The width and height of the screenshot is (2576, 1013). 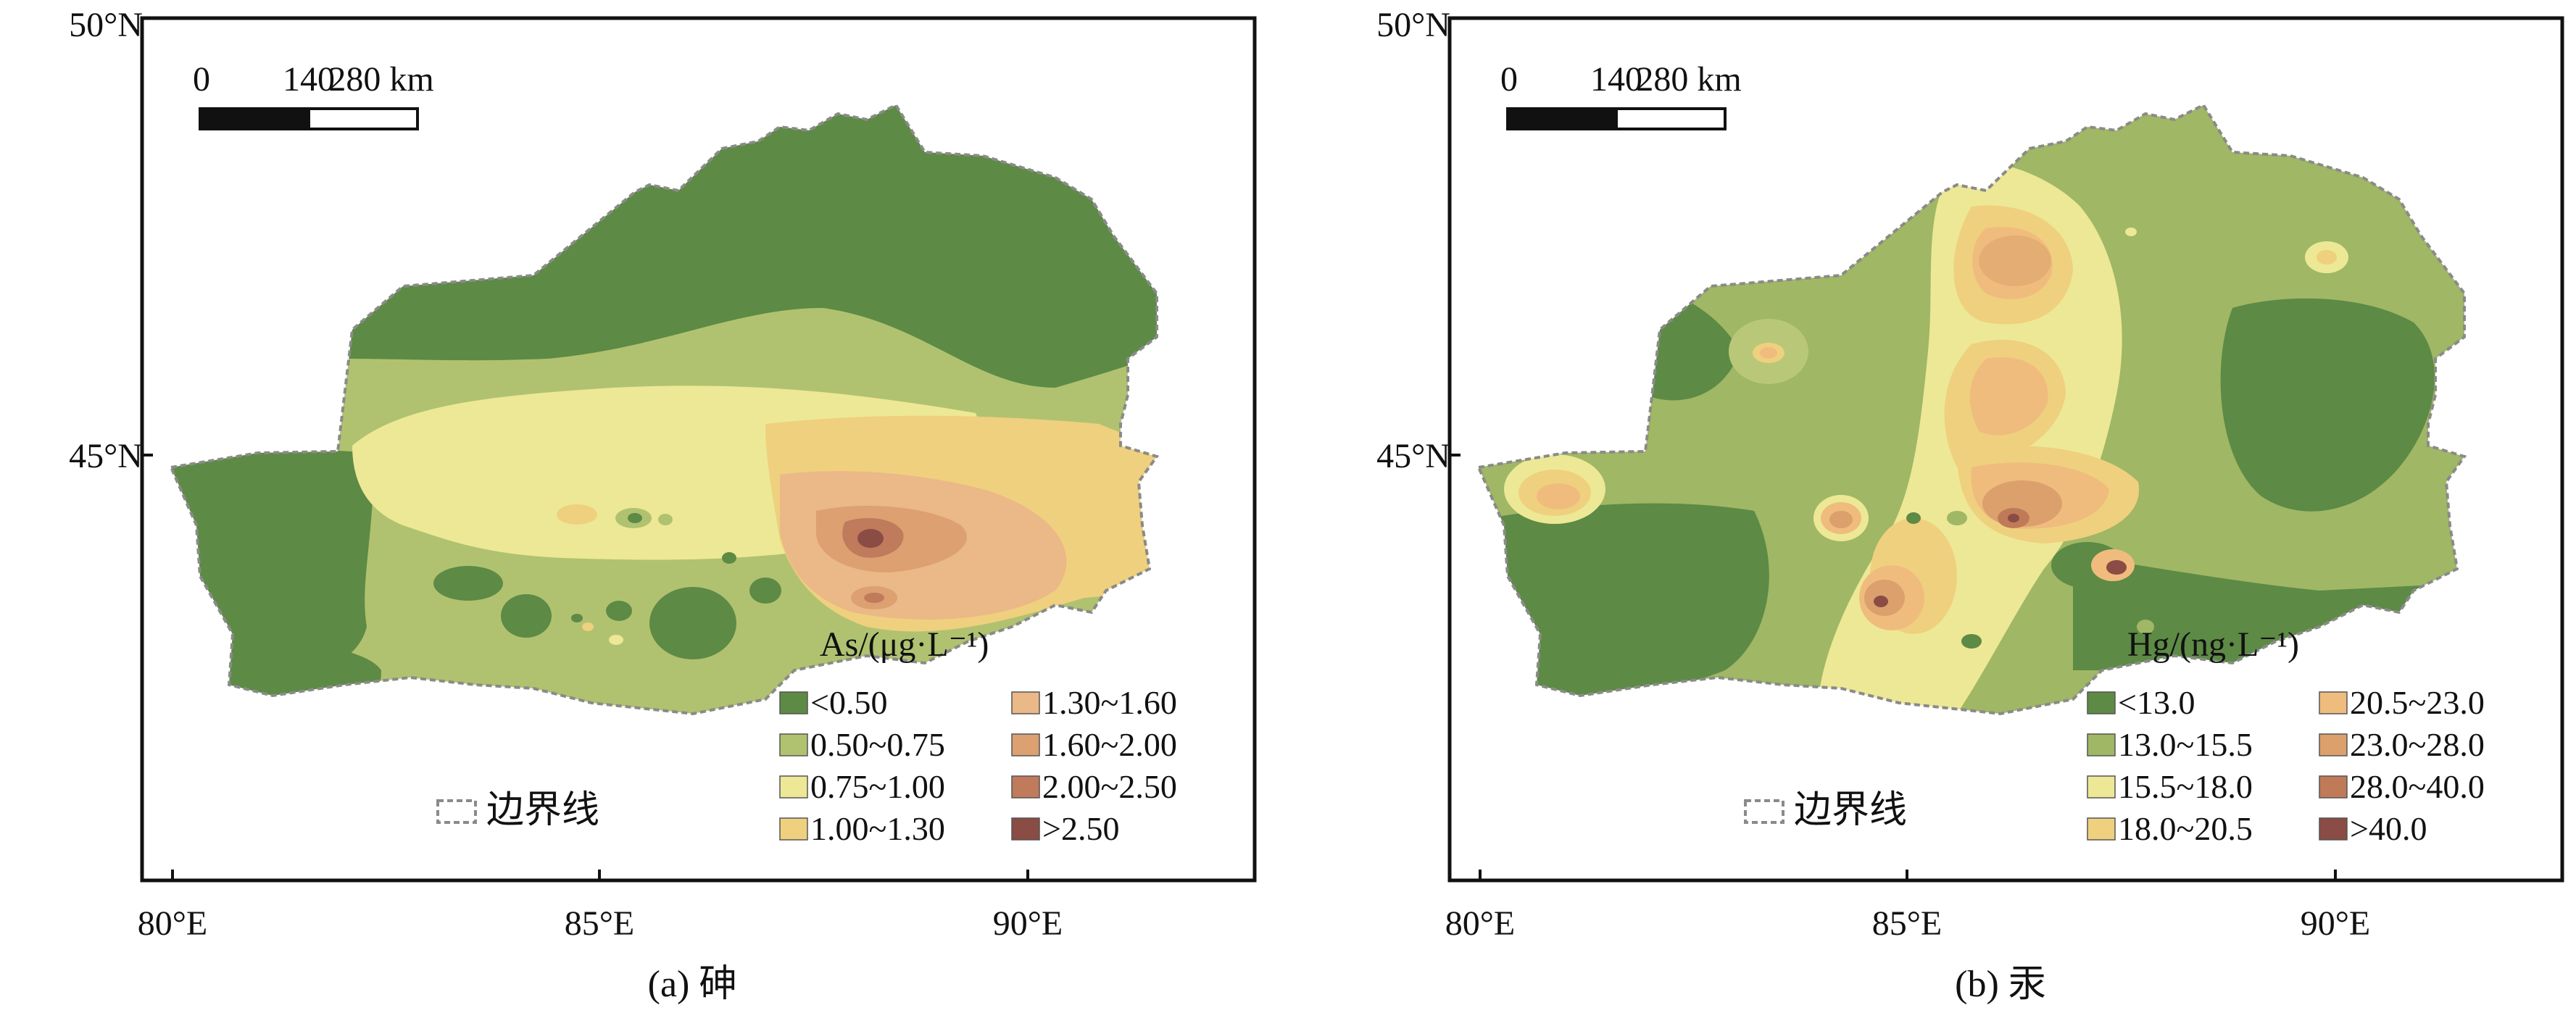 What do you see at coordinates (2417, 786) in the screenshot?
I see `legend-item: 28.0~40.0` at bounding box center [2417, 786].